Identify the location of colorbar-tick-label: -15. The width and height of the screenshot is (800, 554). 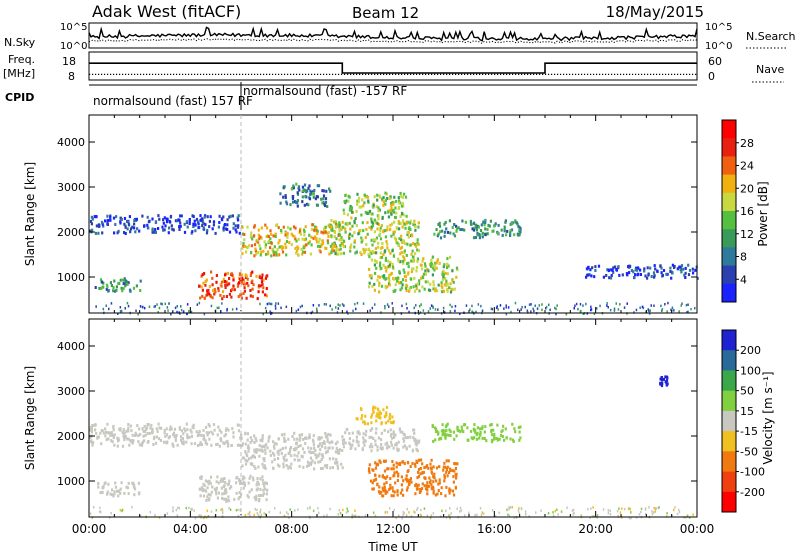
(749, 431).